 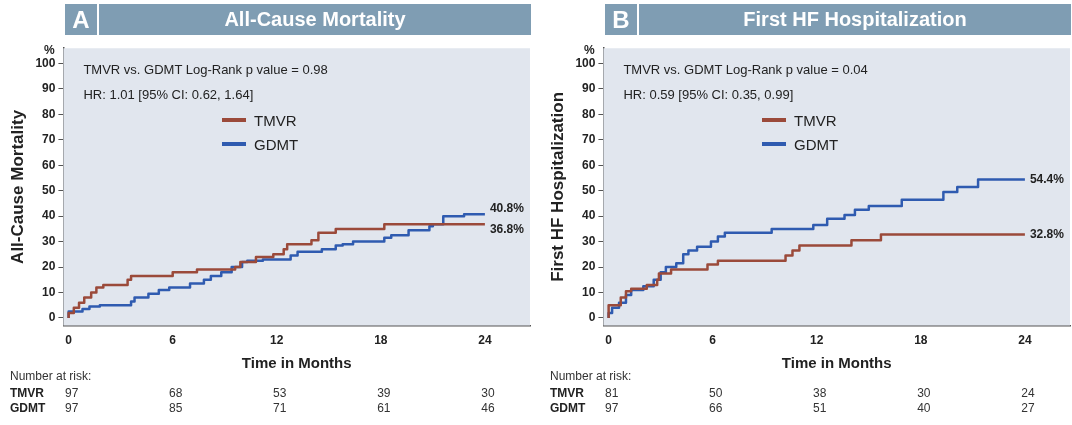 I want to click on annotation: TMVR vs. GDMT Log-Rank p value = 0.04, so click(x=745, y=69).